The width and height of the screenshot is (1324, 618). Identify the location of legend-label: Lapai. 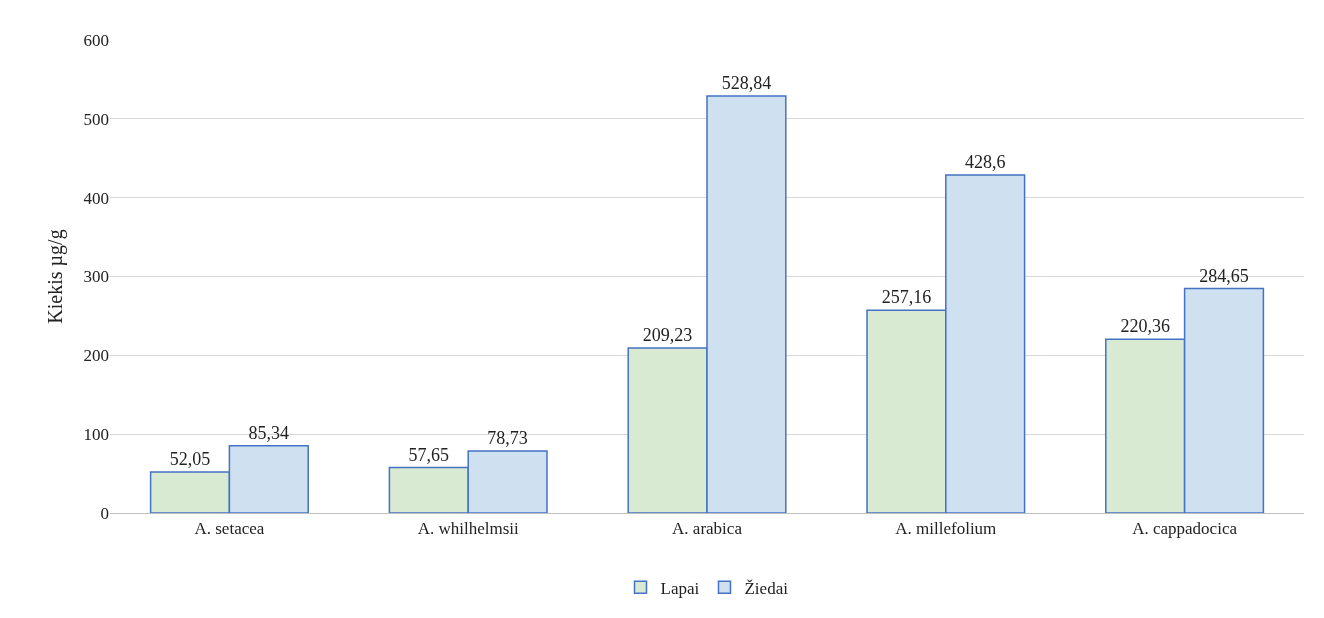
(680, 588).